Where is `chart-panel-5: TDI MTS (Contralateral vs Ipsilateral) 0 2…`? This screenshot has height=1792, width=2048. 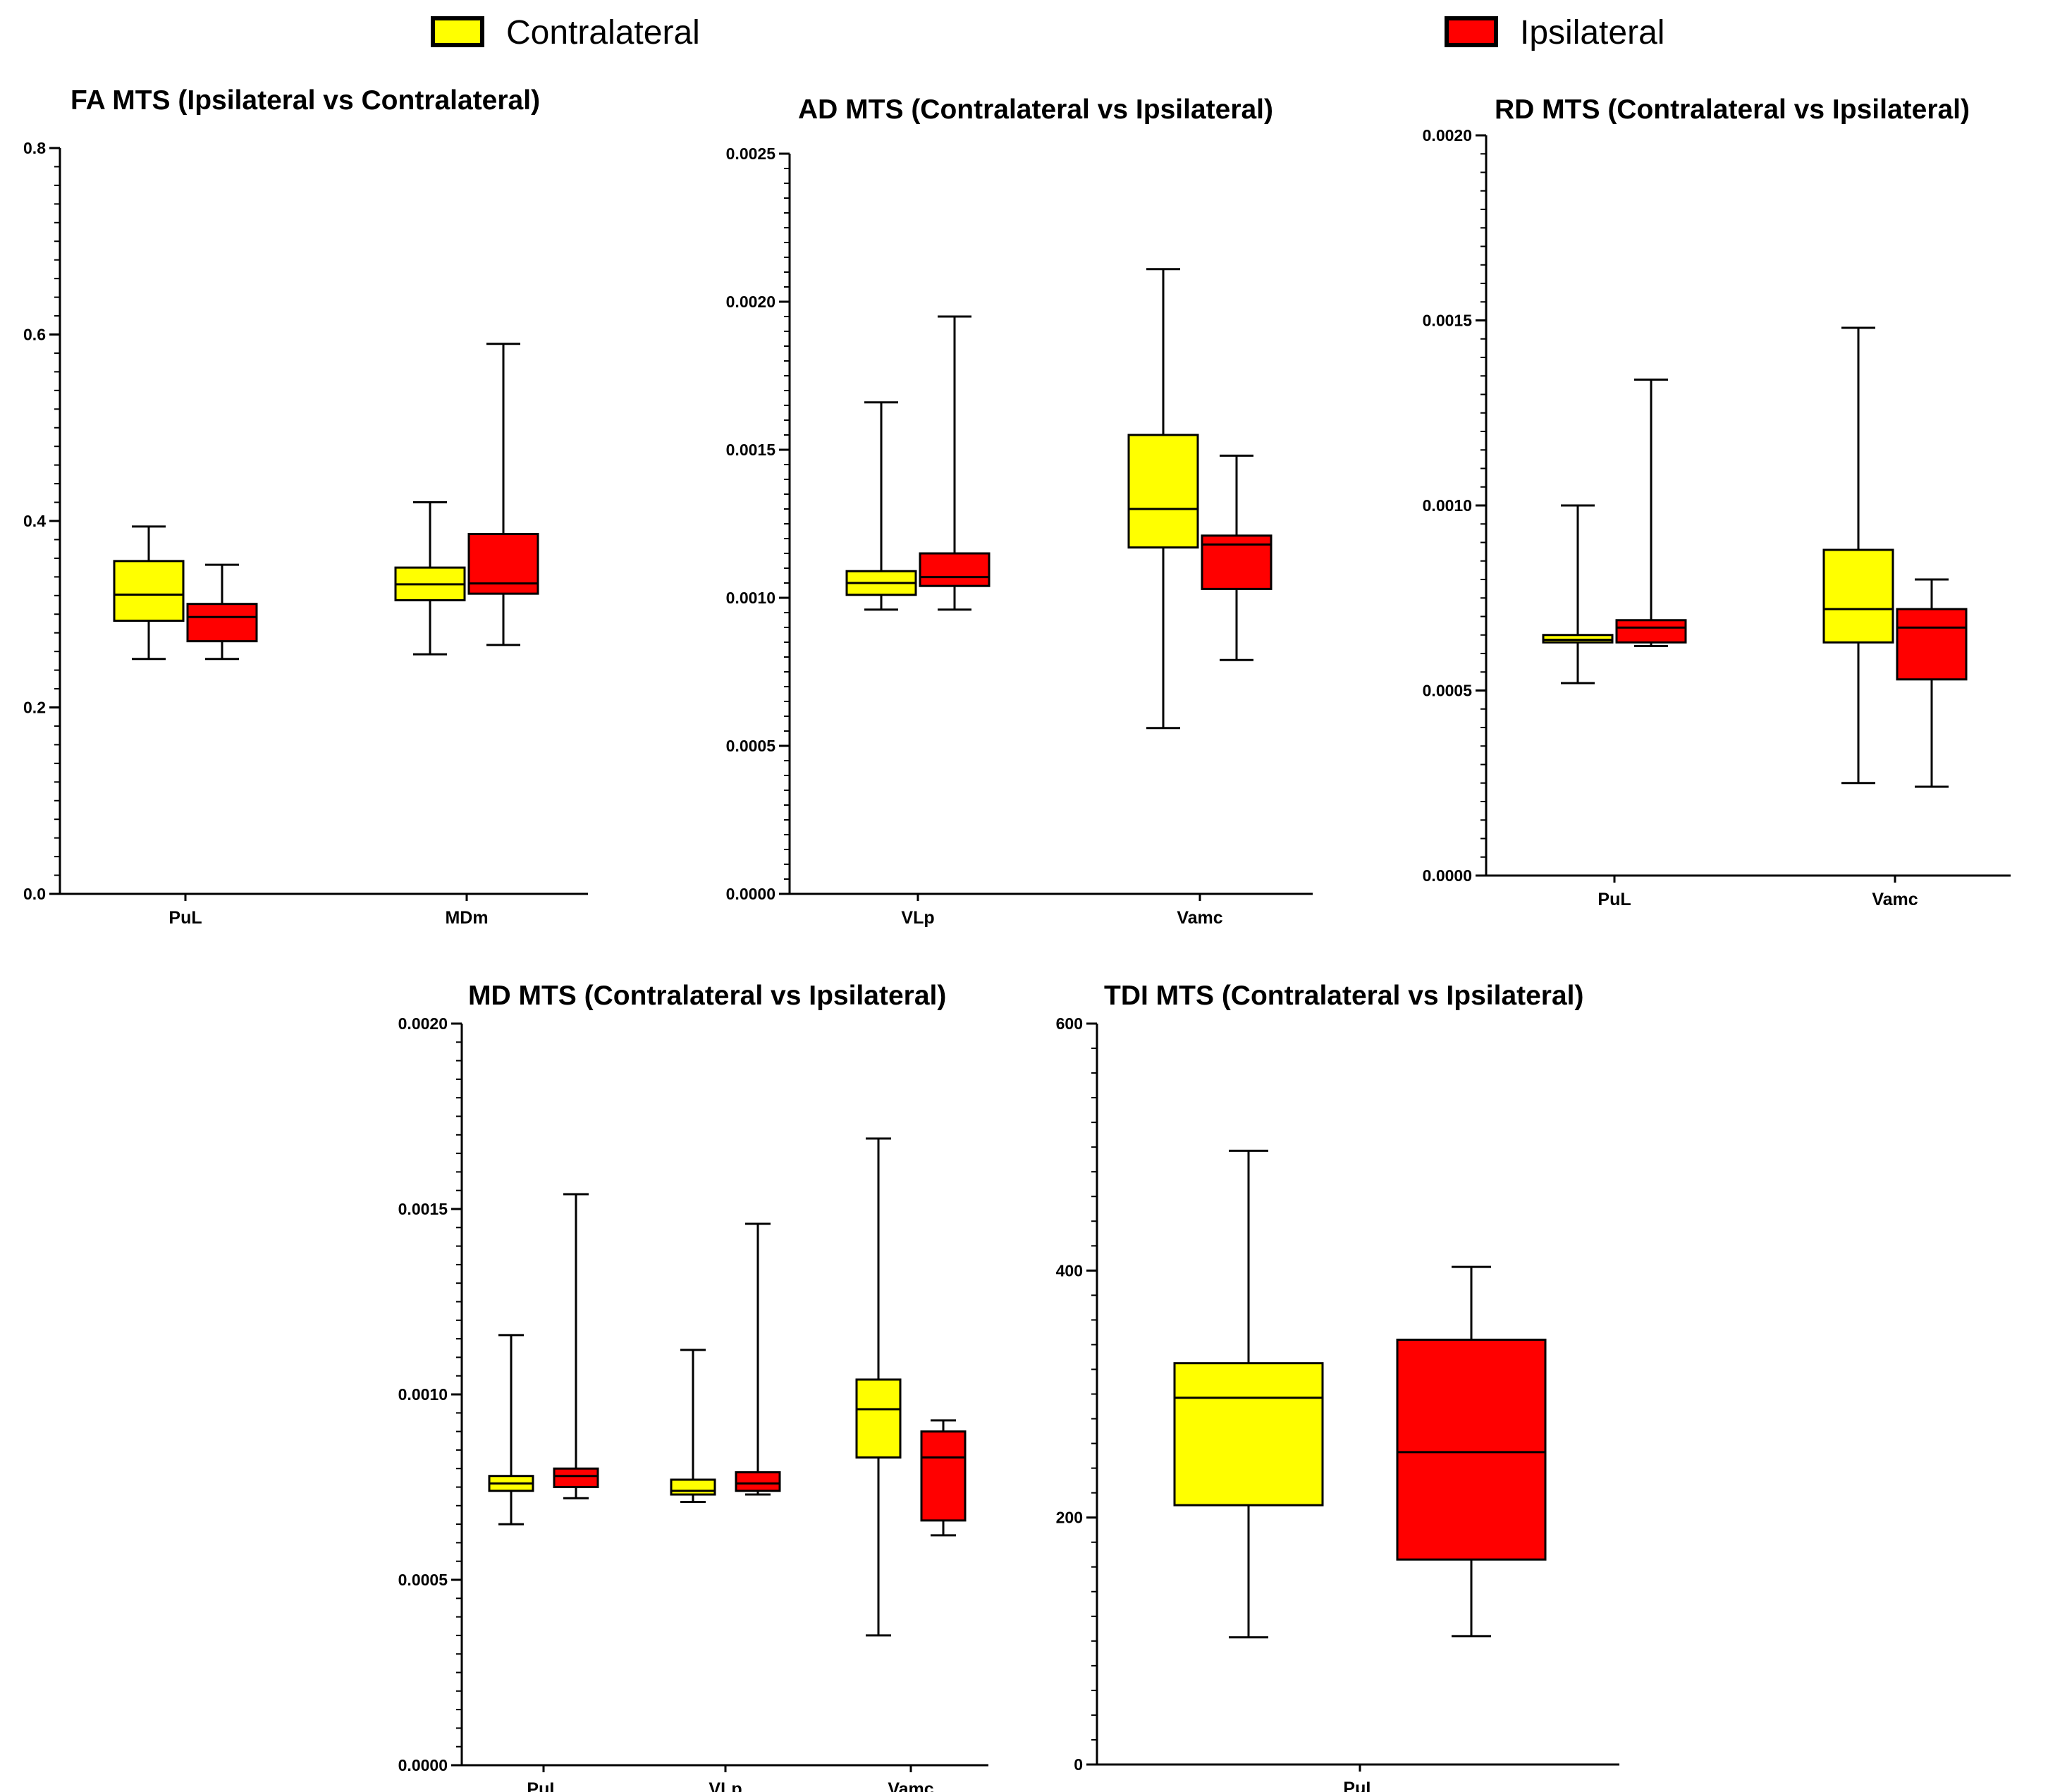
chart-panel-5: TDI MTS (Contralateral vs Ipsilateral) 0 2… is located at coordinates (1337, 1387).